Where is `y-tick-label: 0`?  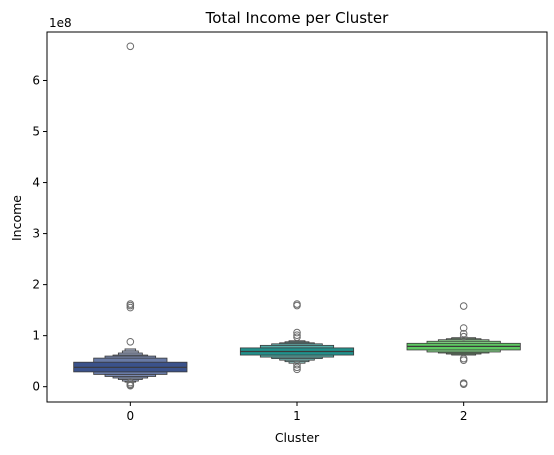
y-tick-label: 0 is located at coordinates (36, 387).